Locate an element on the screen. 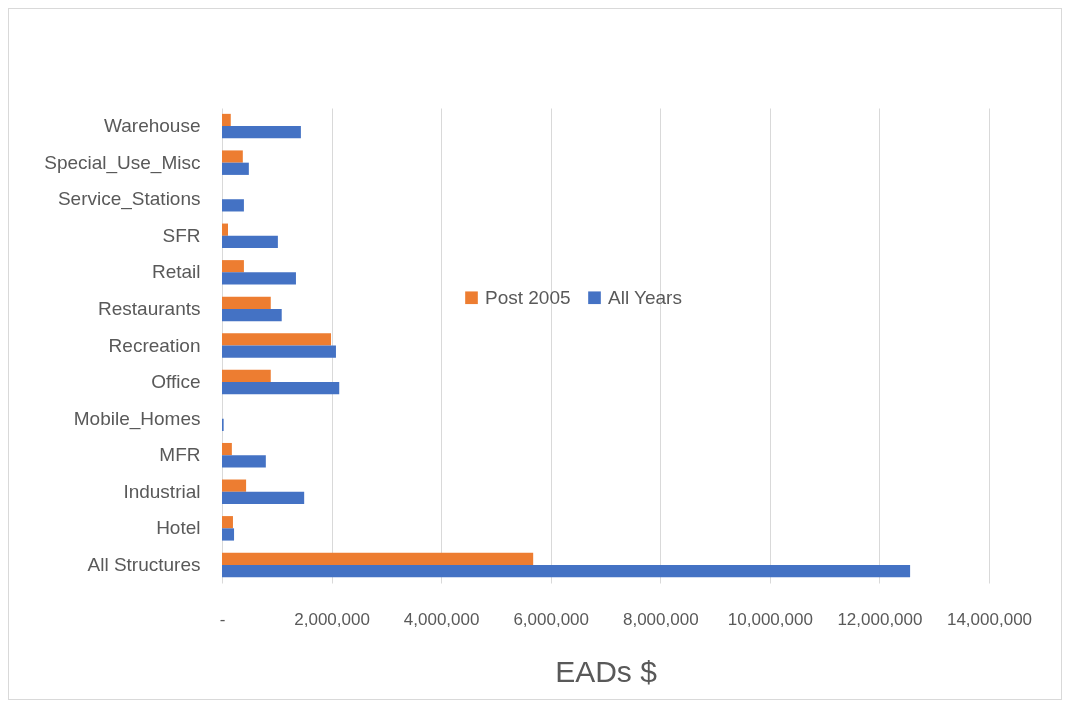 The width and height of the screenshot is (1071, 701). legend-label: Post 2005 is located at coordinates (528, 297).